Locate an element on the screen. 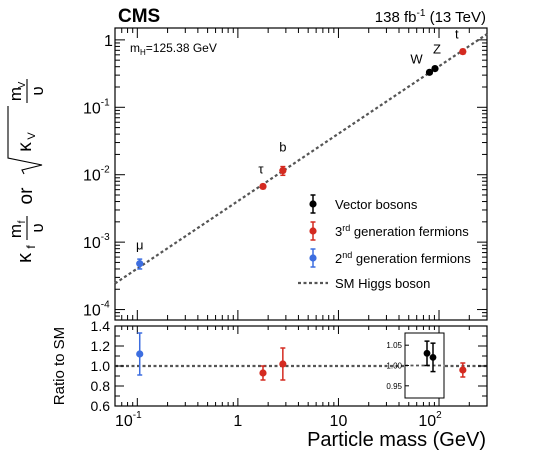 Image resolution: width=534 pixels, height=462 pixels. experiment-label: CMS is located at coordinates (139, 16).